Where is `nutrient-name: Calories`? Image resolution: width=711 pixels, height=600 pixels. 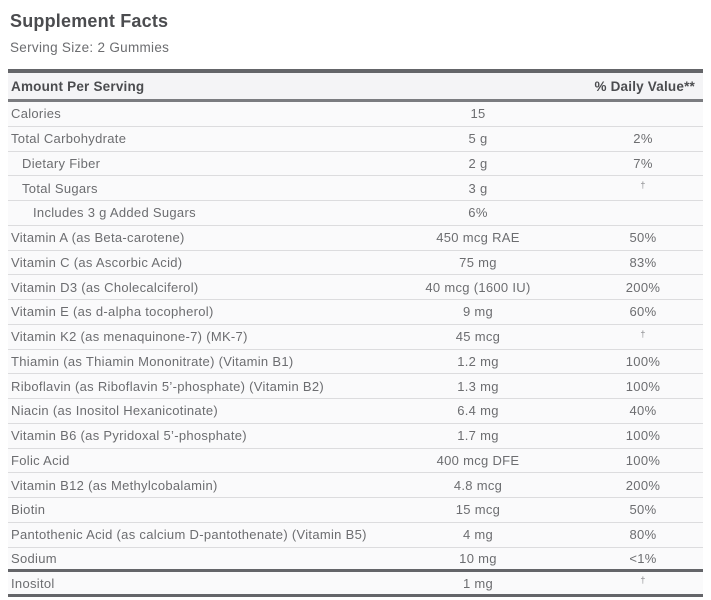
nutrient-name: Calories is located at coordinates (36, 114).